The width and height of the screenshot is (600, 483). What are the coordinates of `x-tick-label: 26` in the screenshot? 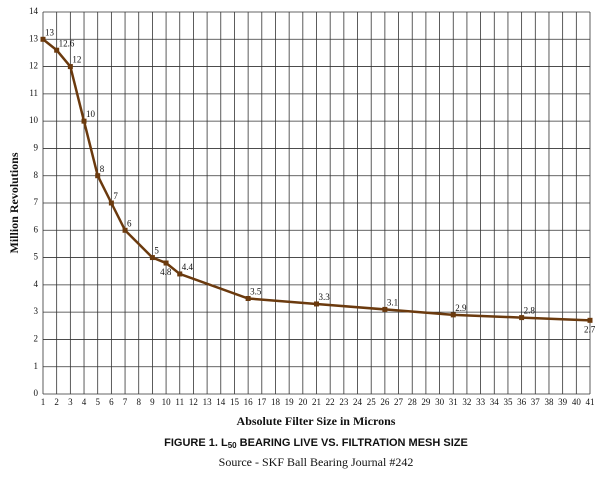 It's located at (385, 402).